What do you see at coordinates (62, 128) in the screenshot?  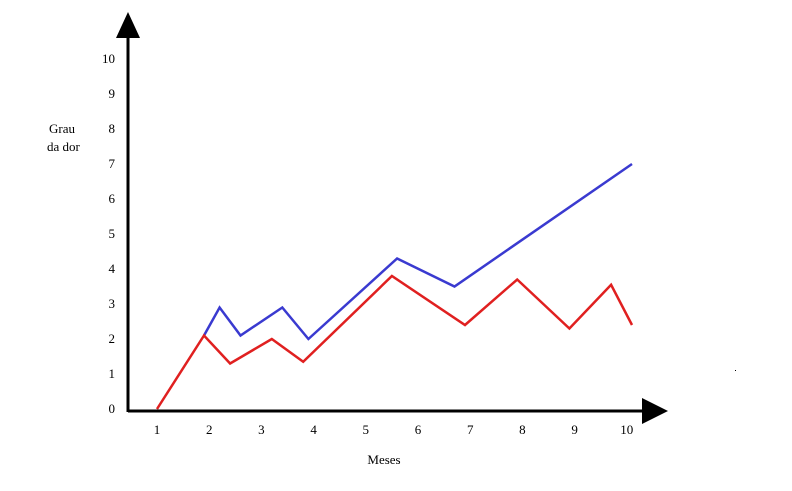 I see `y-axis-title-line-1: Grau` at bounding box center [62, 128].